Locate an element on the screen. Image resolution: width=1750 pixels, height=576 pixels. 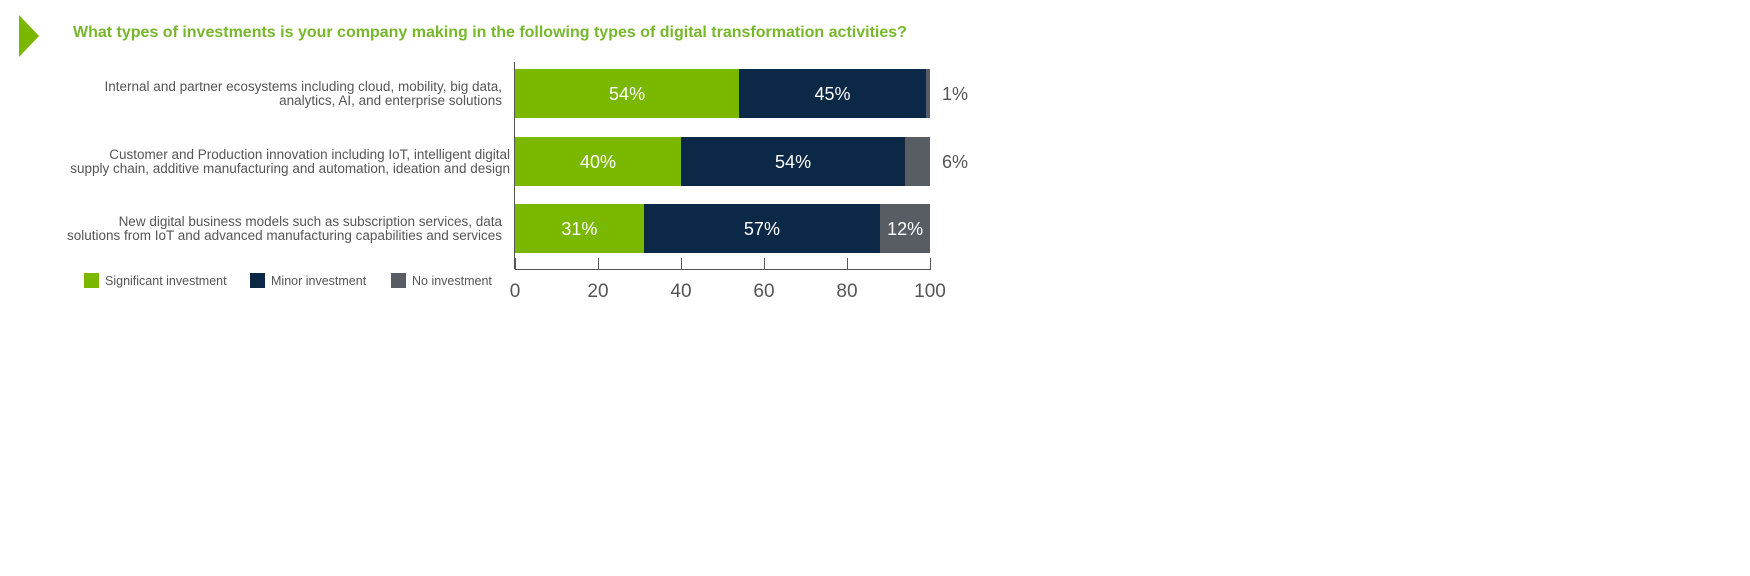
value-label: 12% is located at coordinates (905, 228).